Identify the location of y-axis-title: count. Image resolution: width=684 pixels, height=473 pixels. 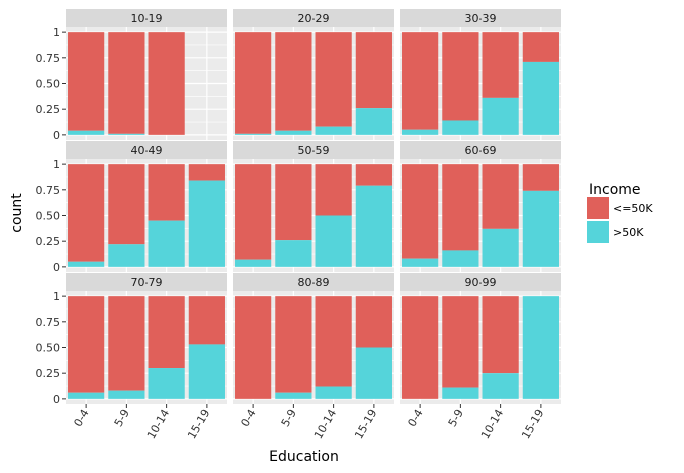
(17, 213).